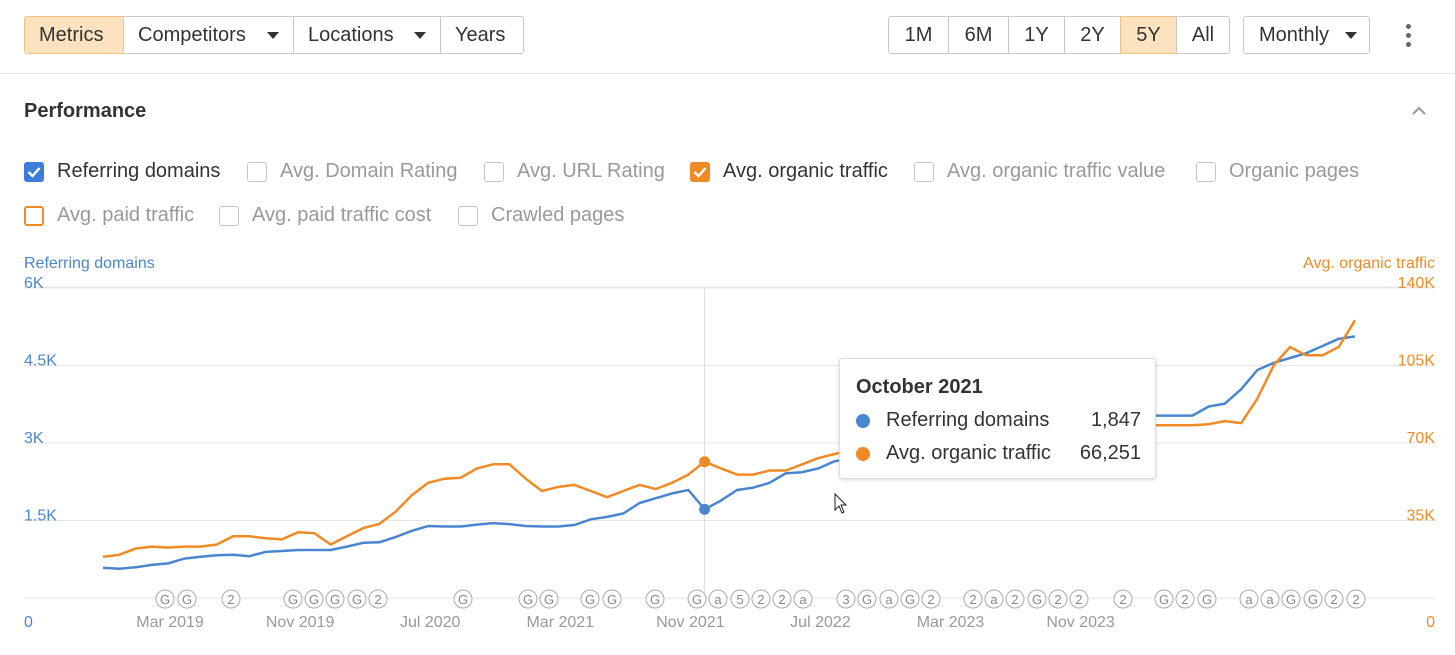 The height and width of the screenshot is (655, 1455). Describe the element at coordinates (1421, 438) in the screenshot. I see `right-tick-label: 70K` at that location.